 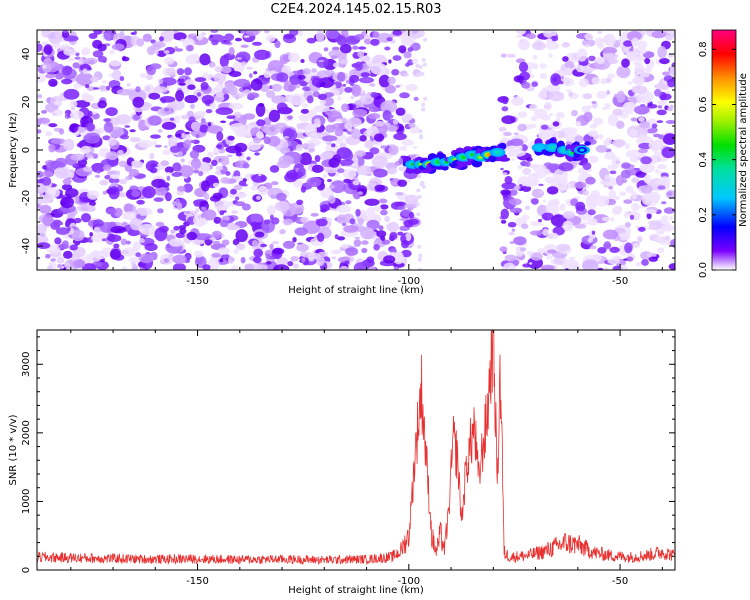 I want to click on spectrogram-x-label: Height of straight line (km), so click(x=356, y=290).